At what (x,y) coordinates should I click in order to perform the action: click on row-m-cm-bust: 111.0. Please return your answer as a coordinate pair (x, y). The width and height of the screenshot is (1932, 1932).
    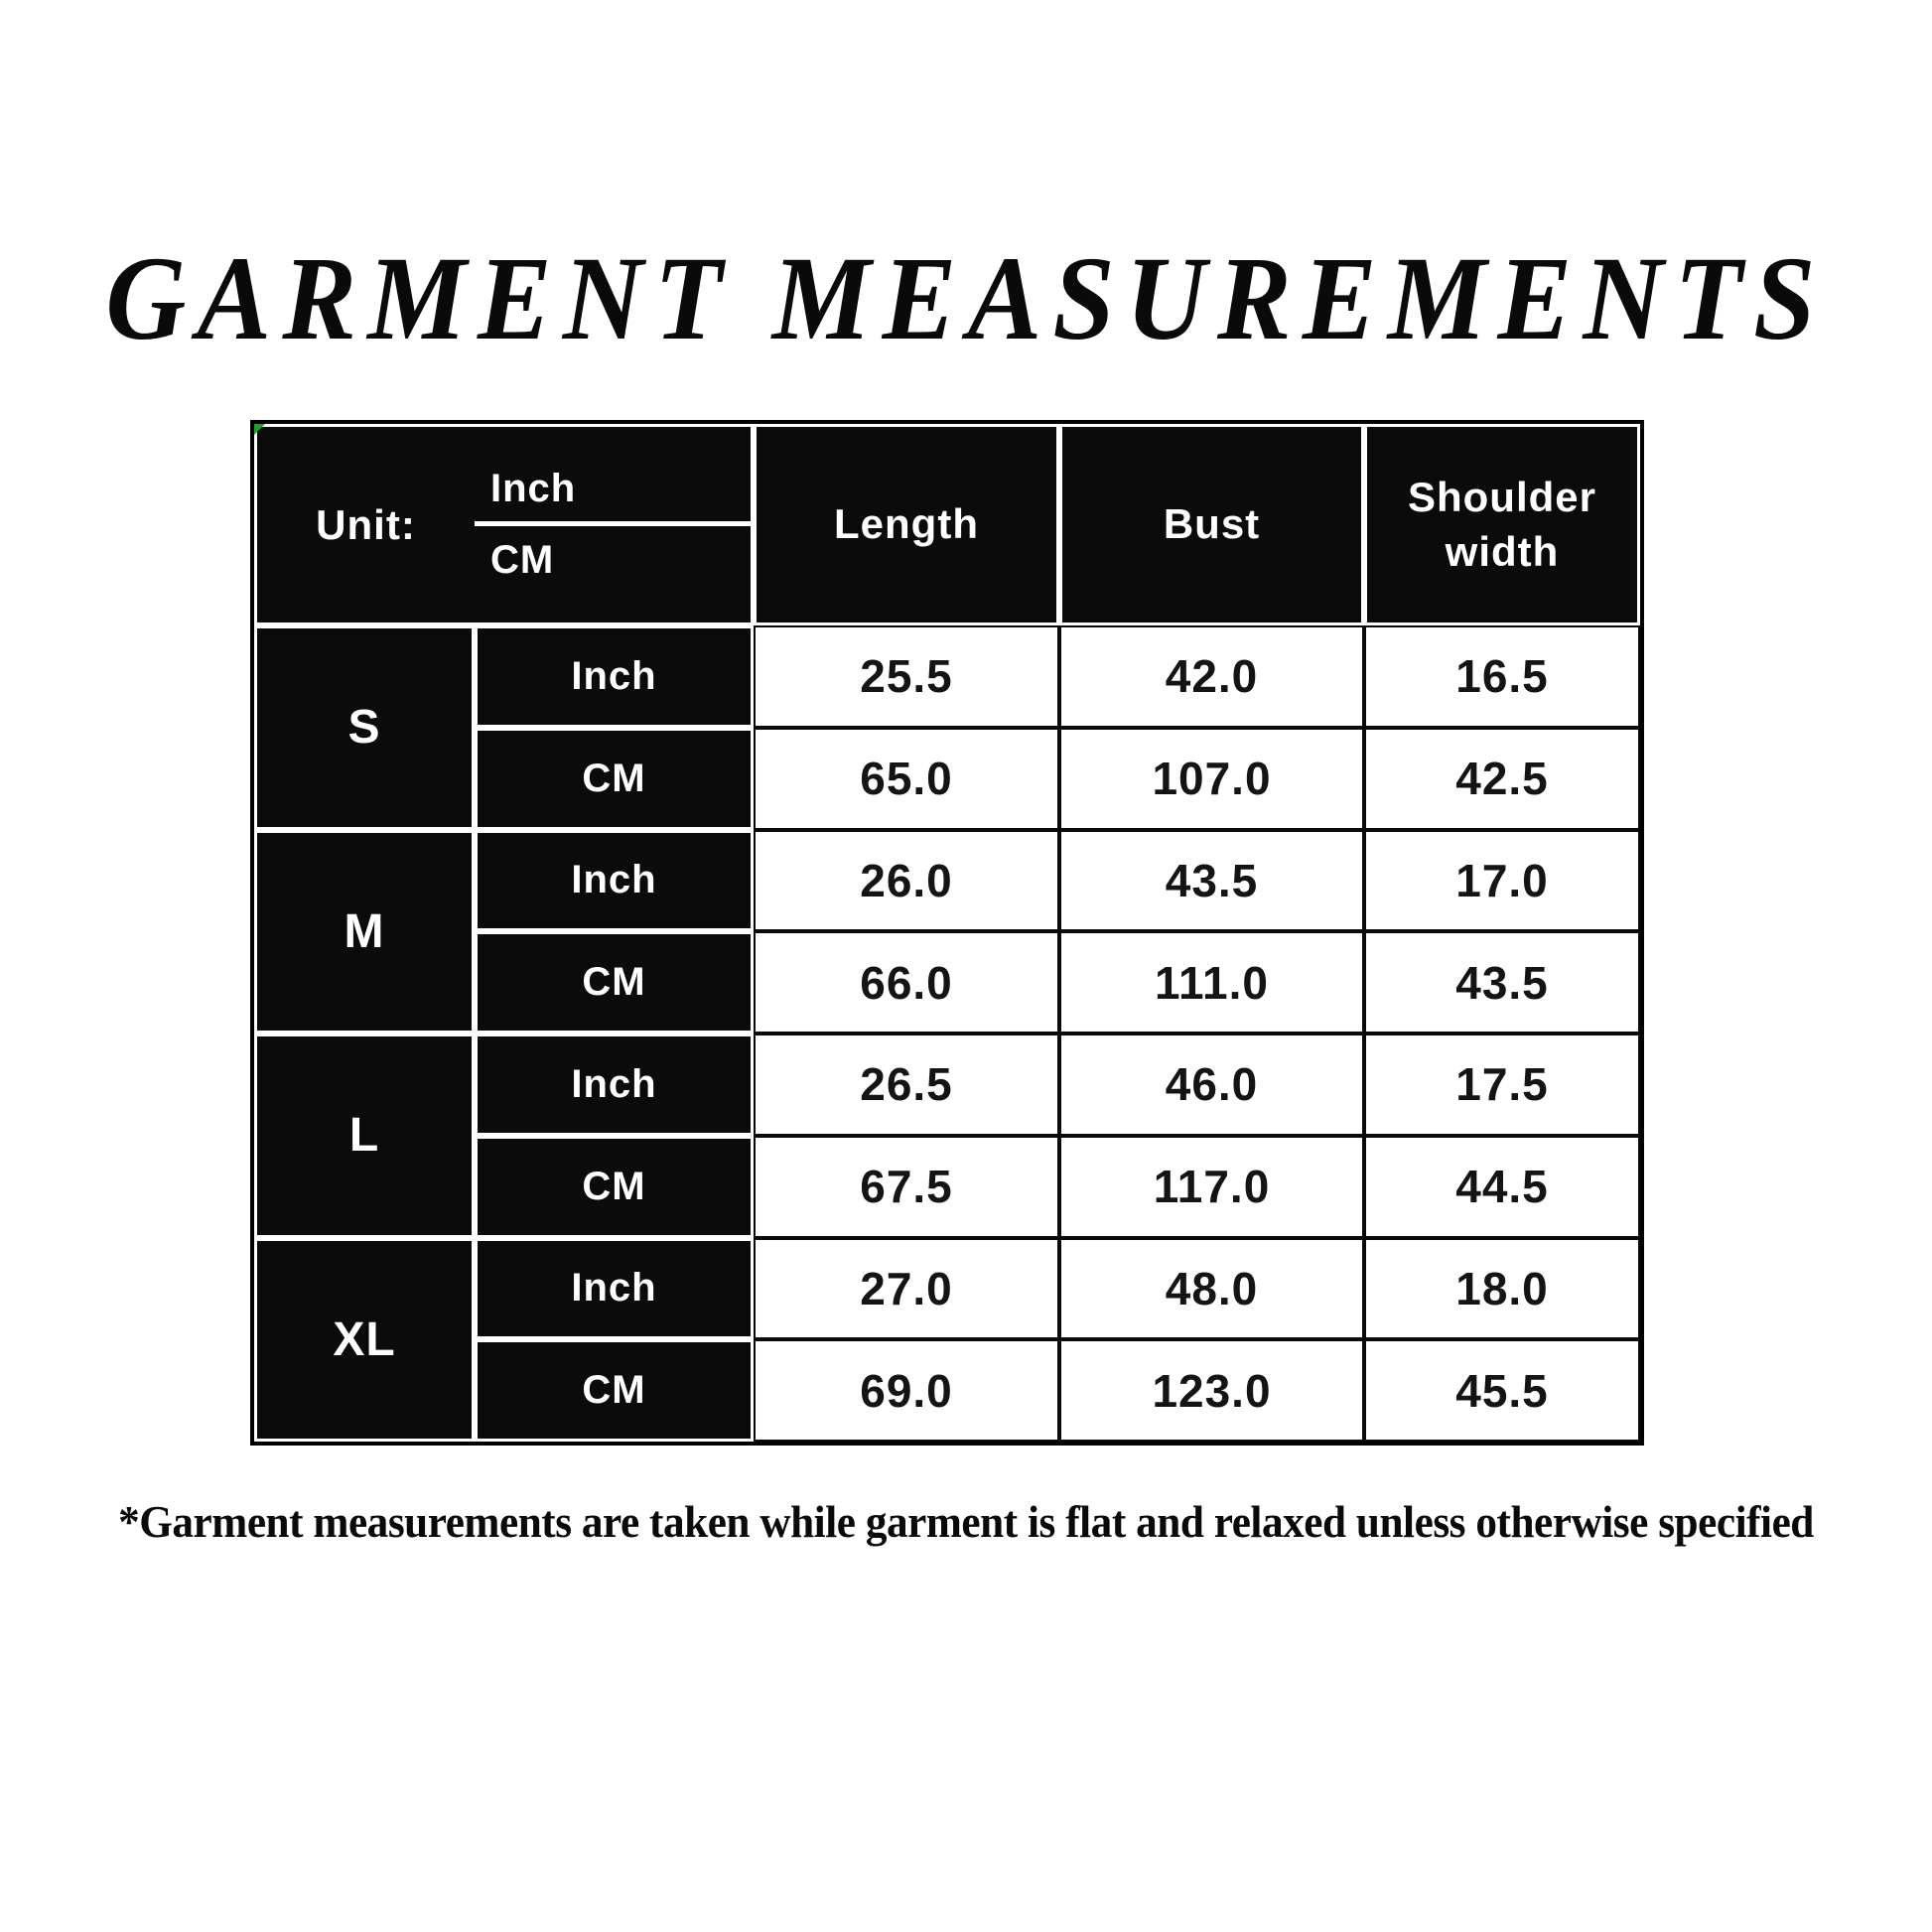
    Looking at the image, I should click on (1212, 983).